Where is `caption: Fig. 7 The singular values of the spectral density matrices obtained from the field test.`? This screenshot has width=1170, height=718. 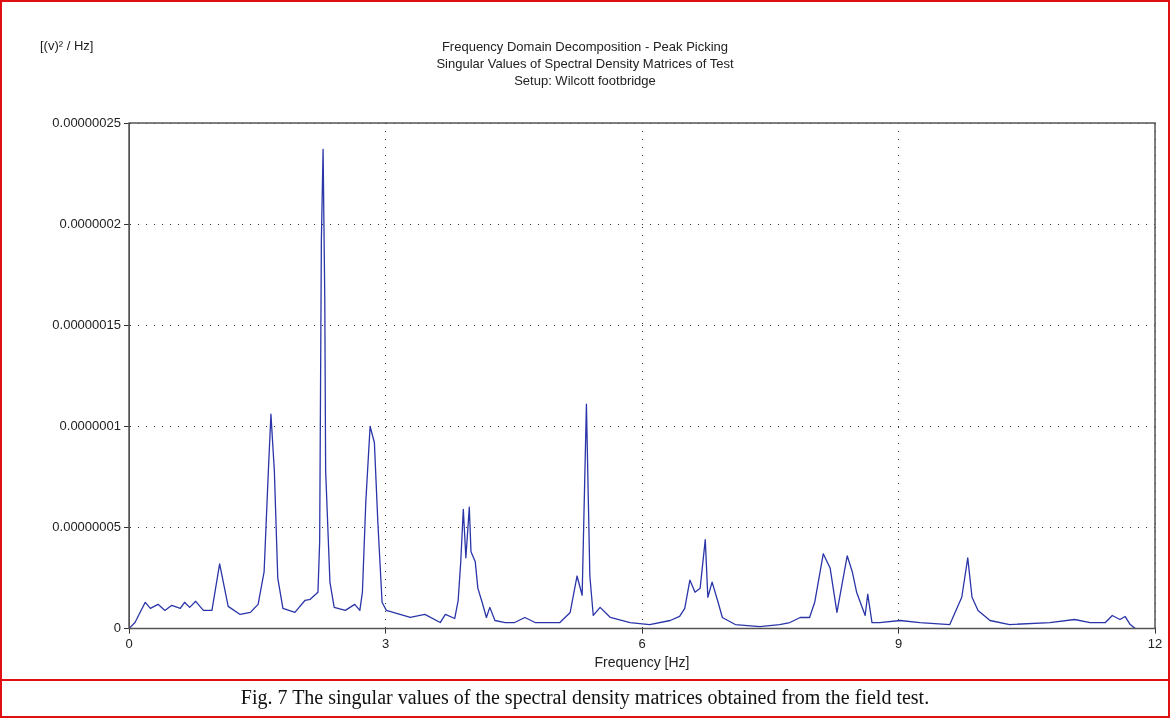 caption: Fig. 7 The singular values of the spectral density matrices obtained from the field test. is located at coordinates (585, 697).